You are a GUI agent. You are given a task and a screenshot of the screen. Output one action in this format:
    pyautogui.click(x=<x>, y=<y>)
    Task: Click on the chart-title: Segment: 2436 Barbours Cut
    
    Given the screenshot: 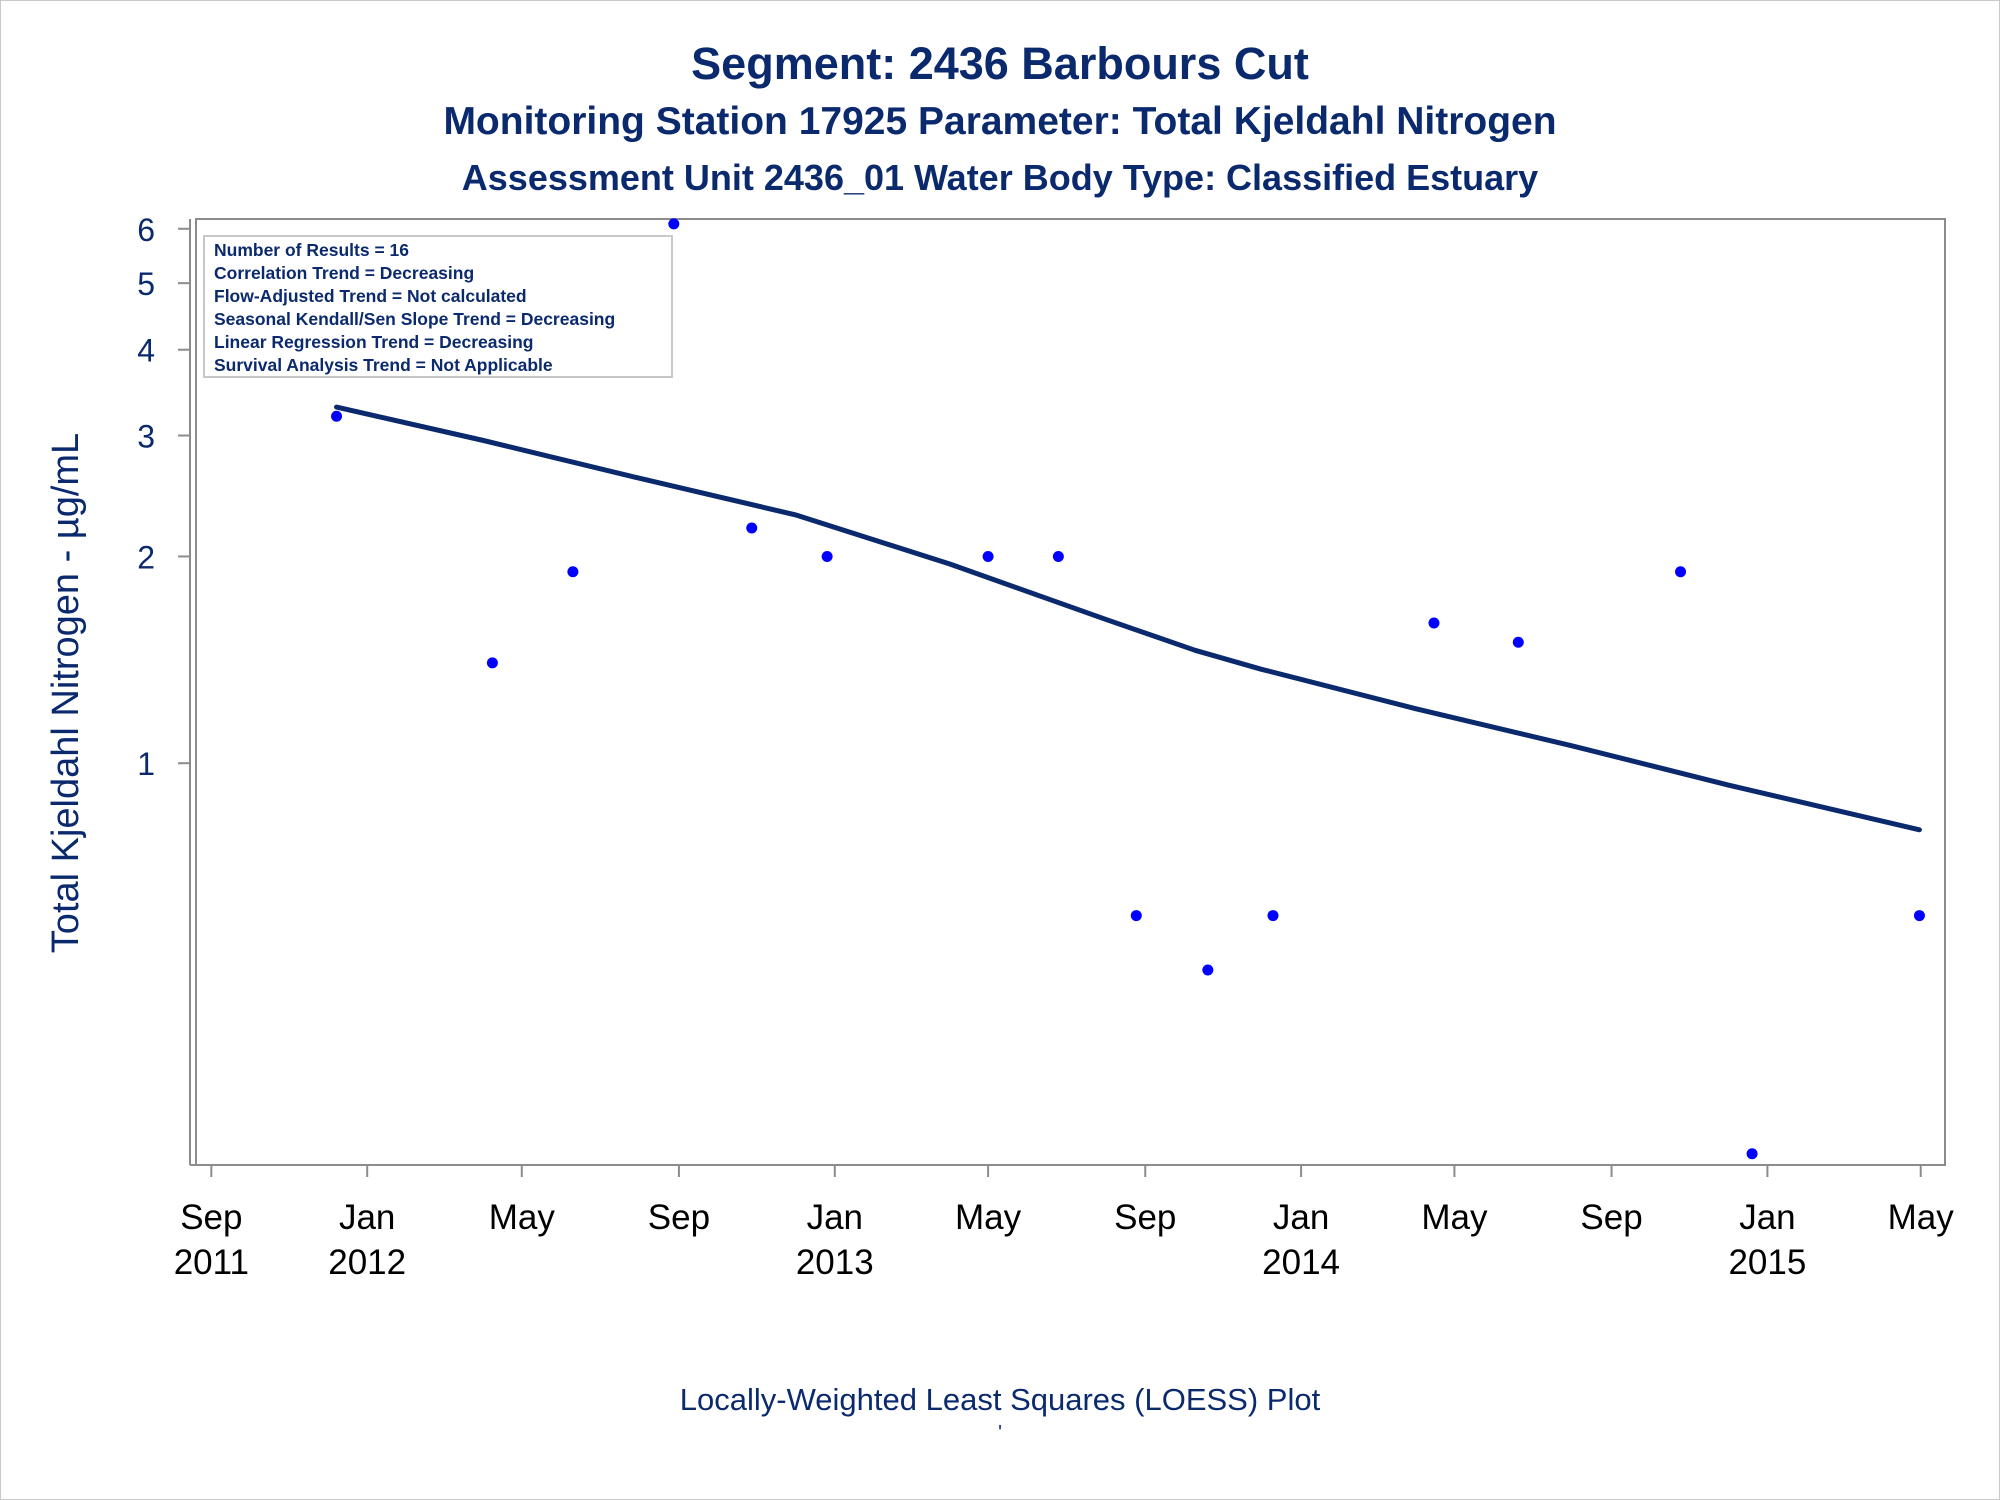 What is the action you would take?
    pyautogui.click(x=1000, y=63)
    